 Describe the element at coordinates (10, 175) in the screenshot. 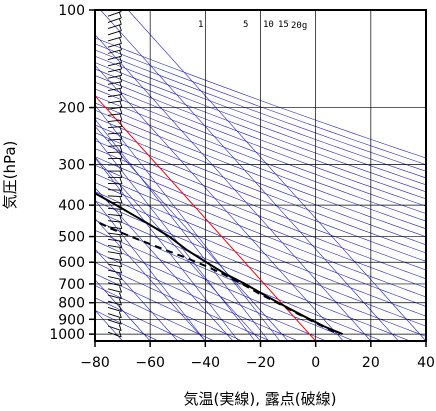

I see `y-axis-title: 気圧(hPa)` at that location.